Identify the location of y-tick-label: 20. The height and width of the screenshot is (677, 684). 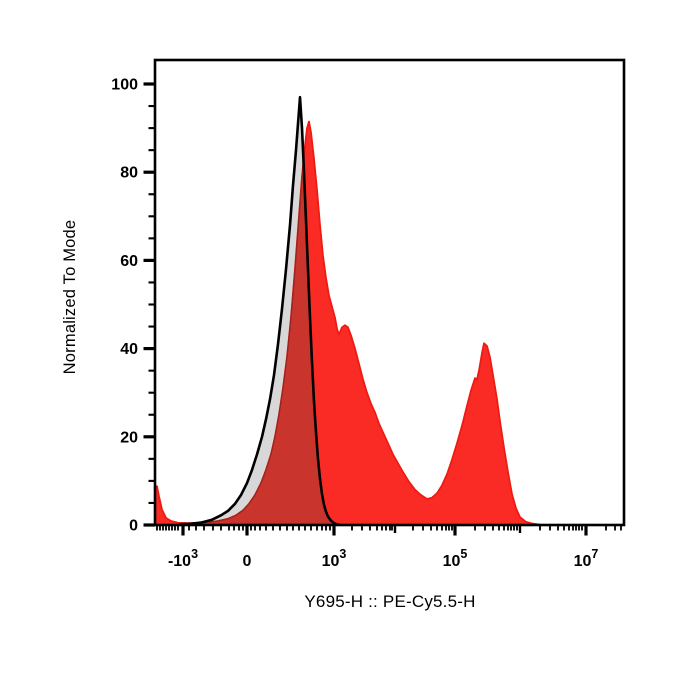
(129, 437).